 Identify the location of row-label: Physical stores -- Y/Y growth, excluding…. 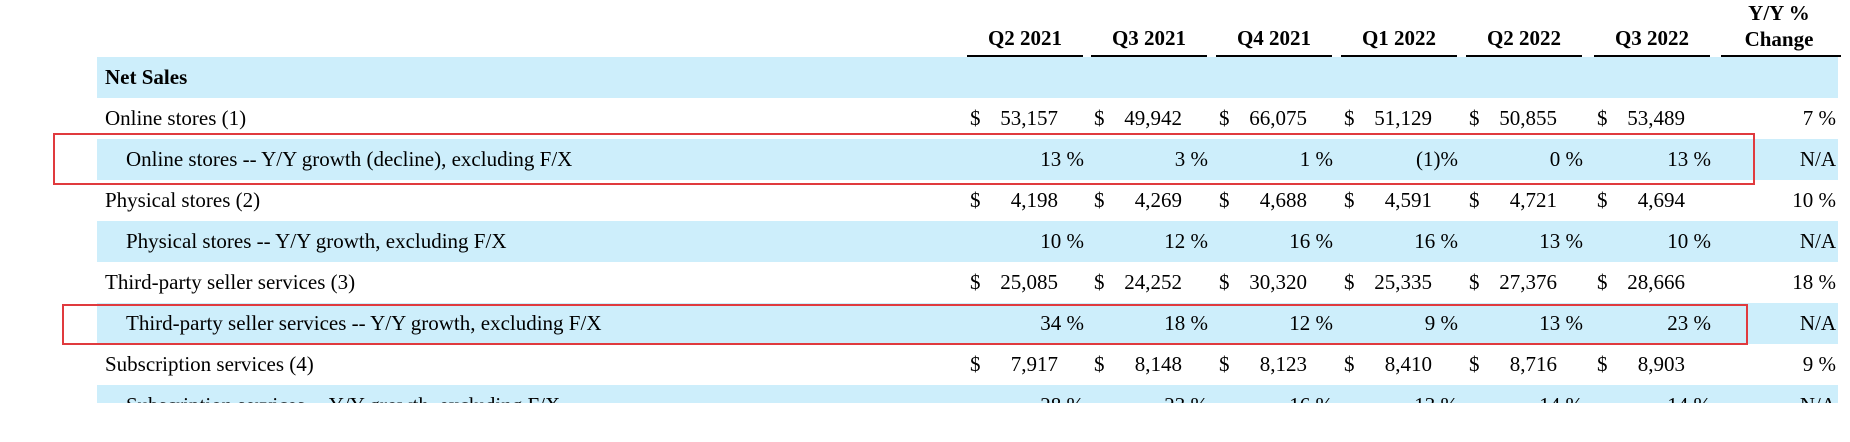
(316, 241).